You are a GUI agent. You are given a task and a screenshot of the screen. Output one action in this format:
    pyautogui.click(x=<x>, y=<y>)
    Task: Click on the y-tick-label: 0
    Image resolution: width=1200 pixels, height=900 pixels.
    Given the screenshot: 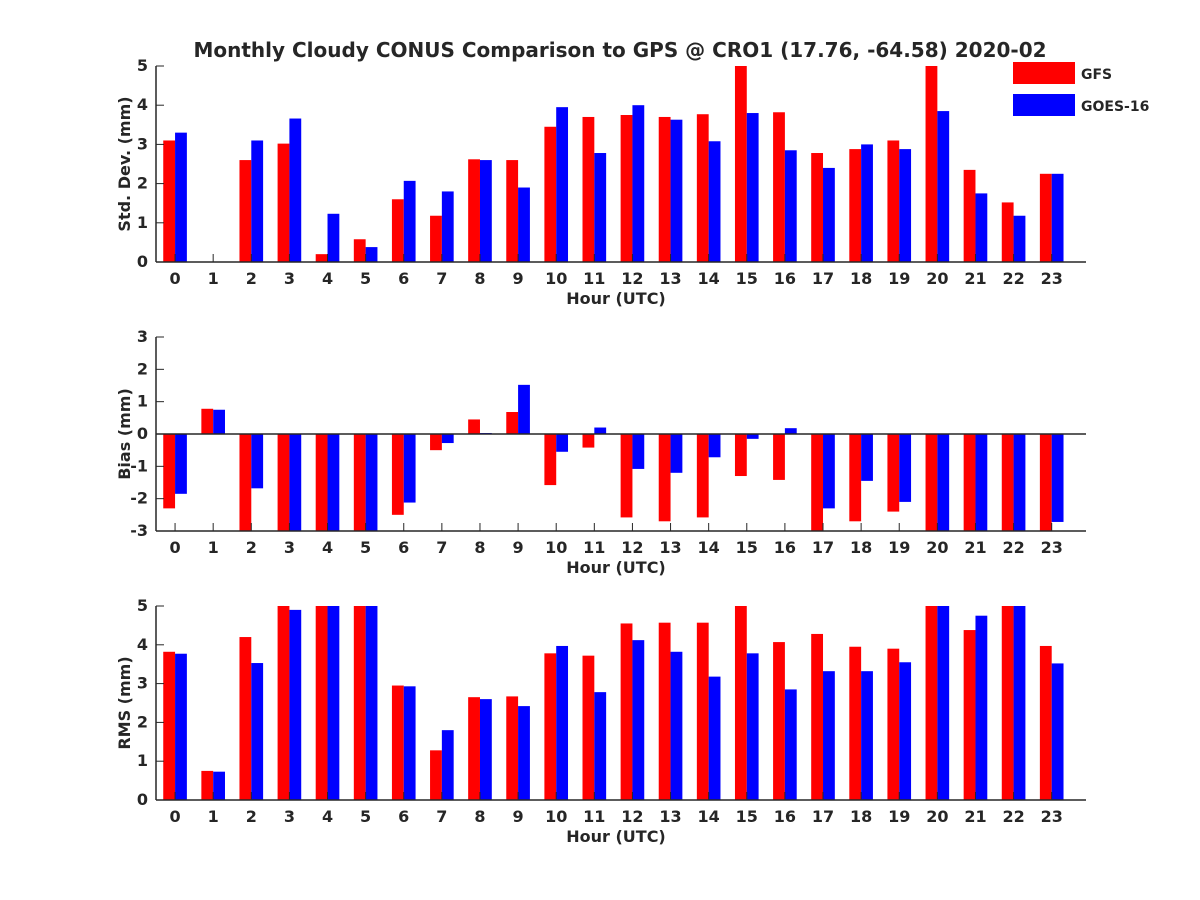 What is the action you would take?
    pyautogui.click(x=142, y=433)
    